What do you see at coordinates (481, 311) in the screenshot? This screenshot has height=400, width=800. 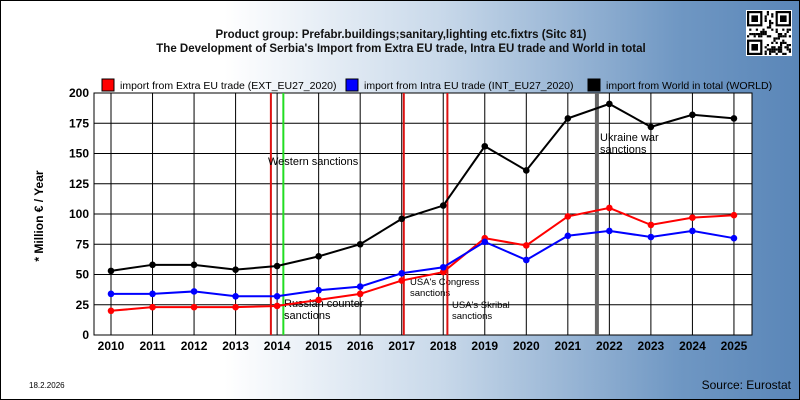 I see `event-label: USA's Skribal sanctions` at bounding box center [481, 311].